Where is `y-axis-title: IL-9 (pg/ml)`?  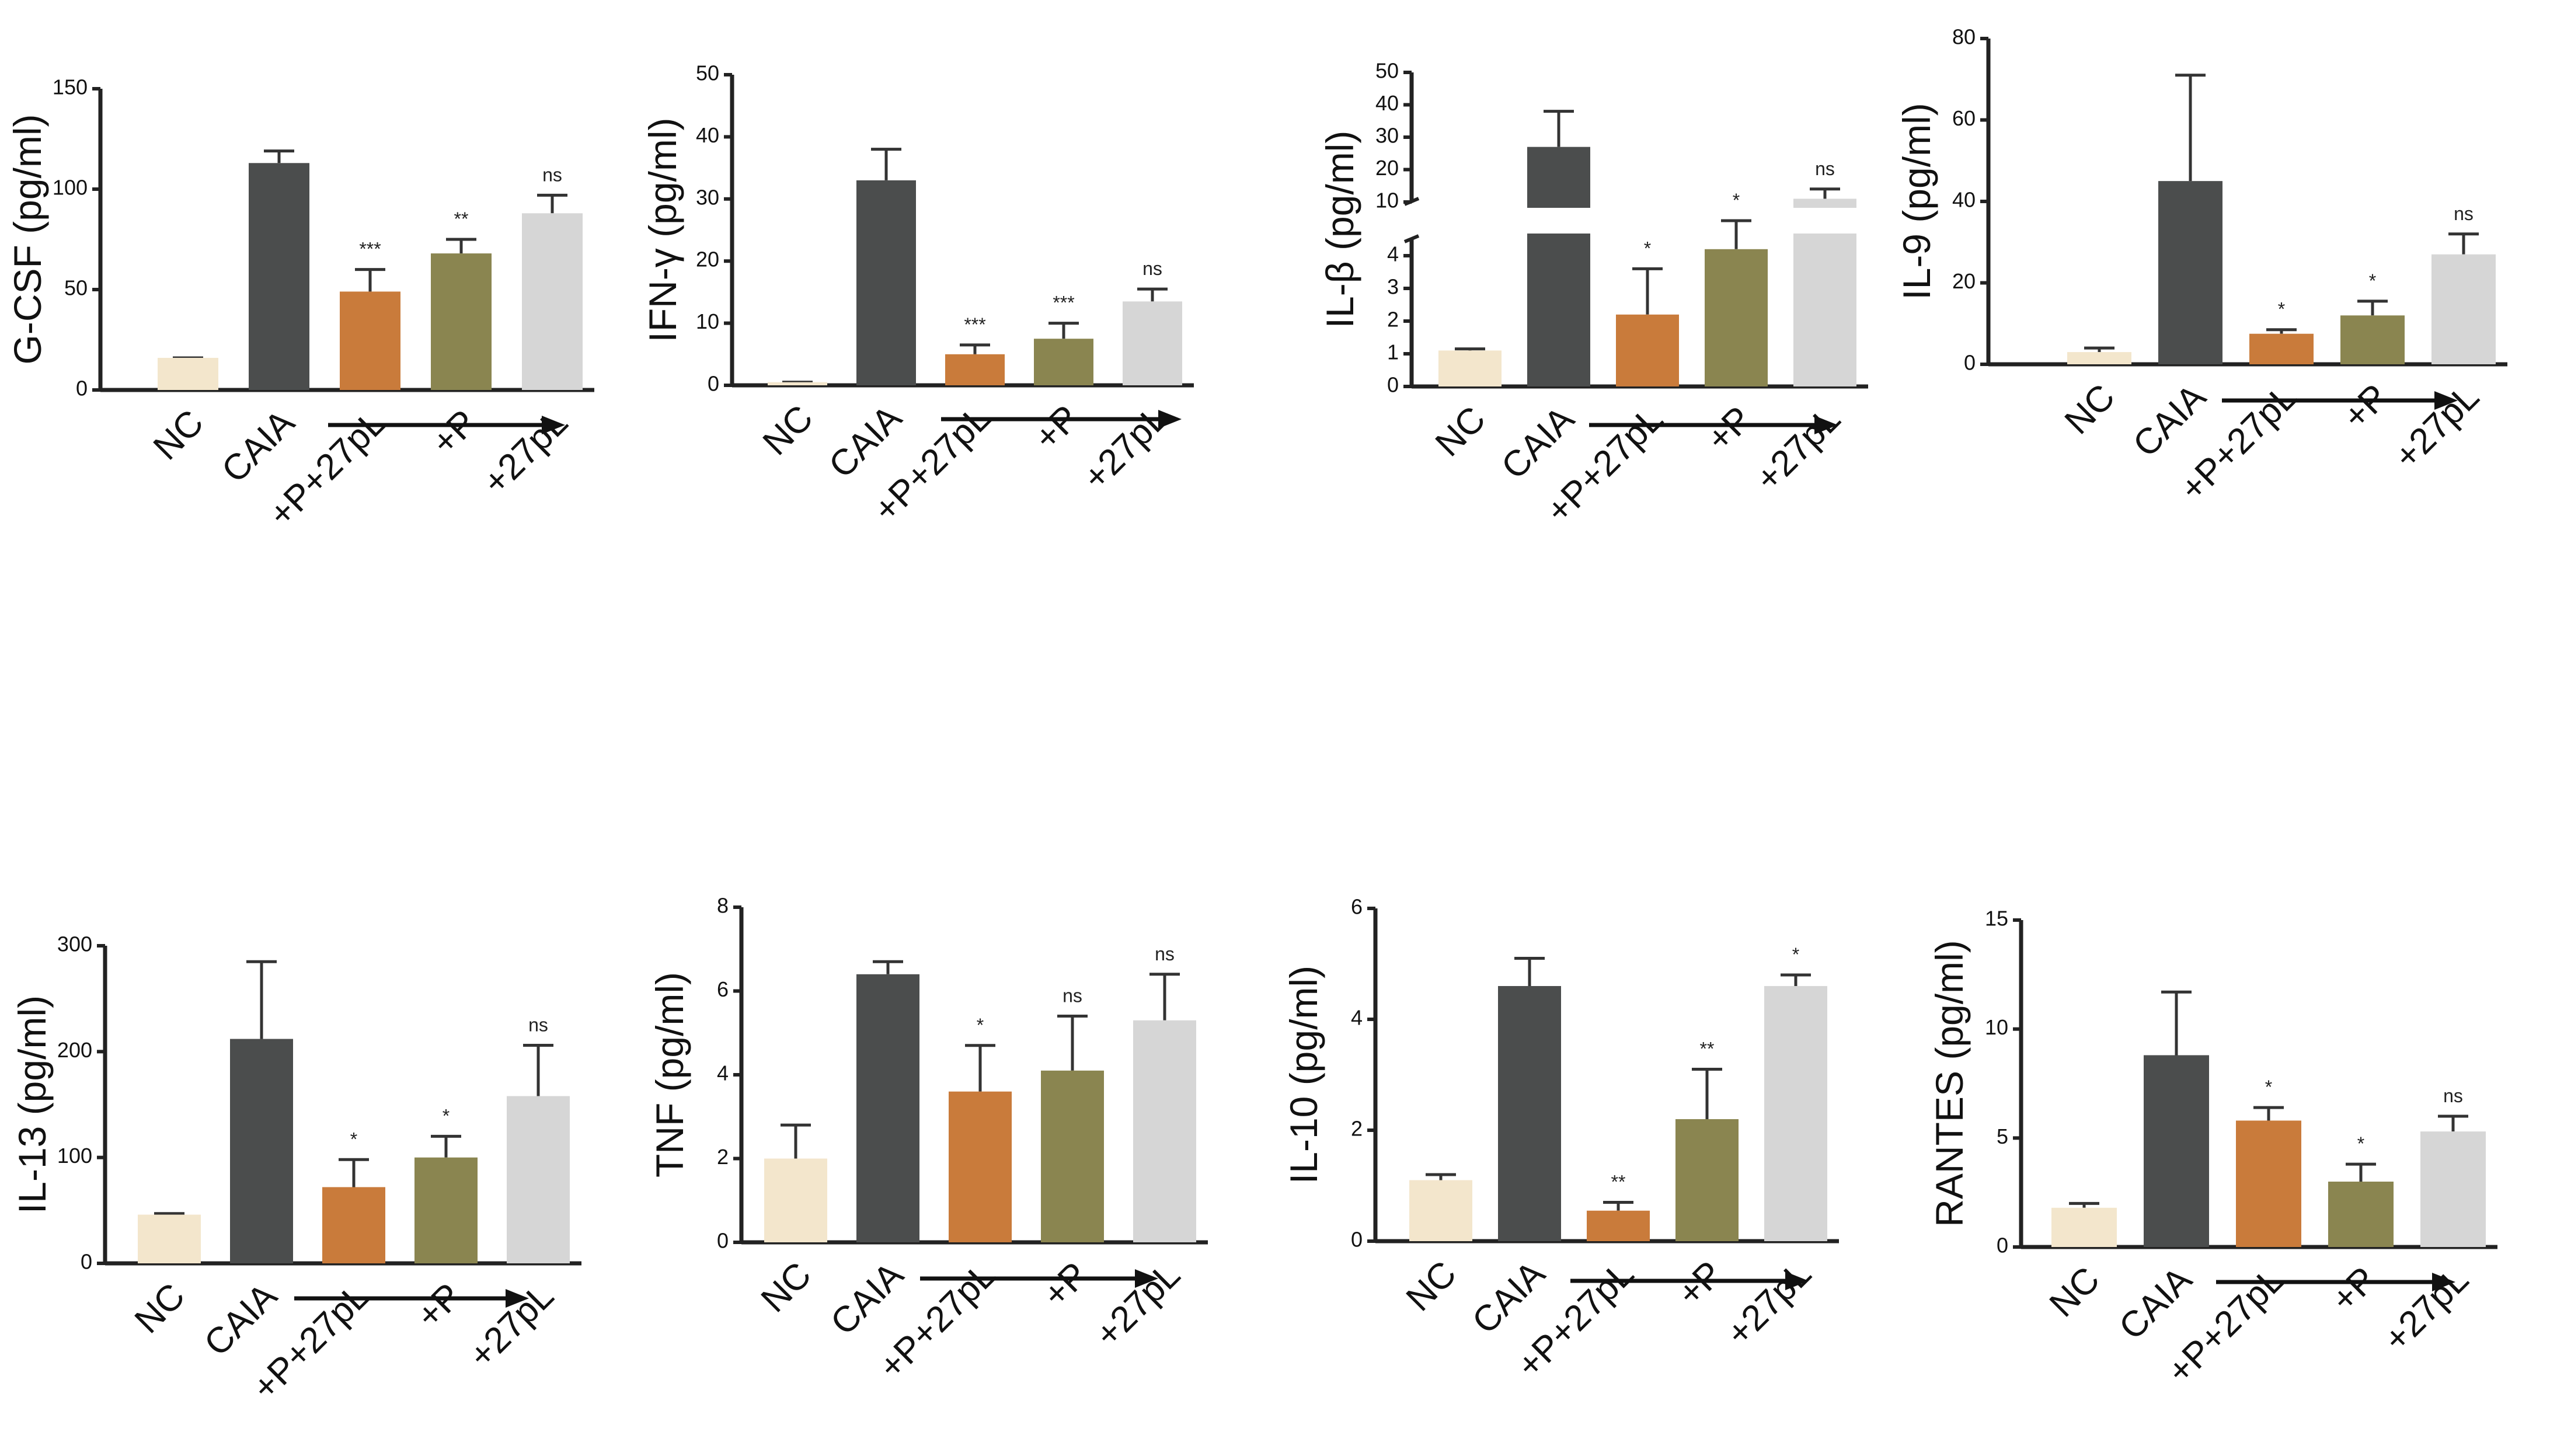
y-axis-title: IL-9 (pg/ml) is located at coordinates (1917, 201).